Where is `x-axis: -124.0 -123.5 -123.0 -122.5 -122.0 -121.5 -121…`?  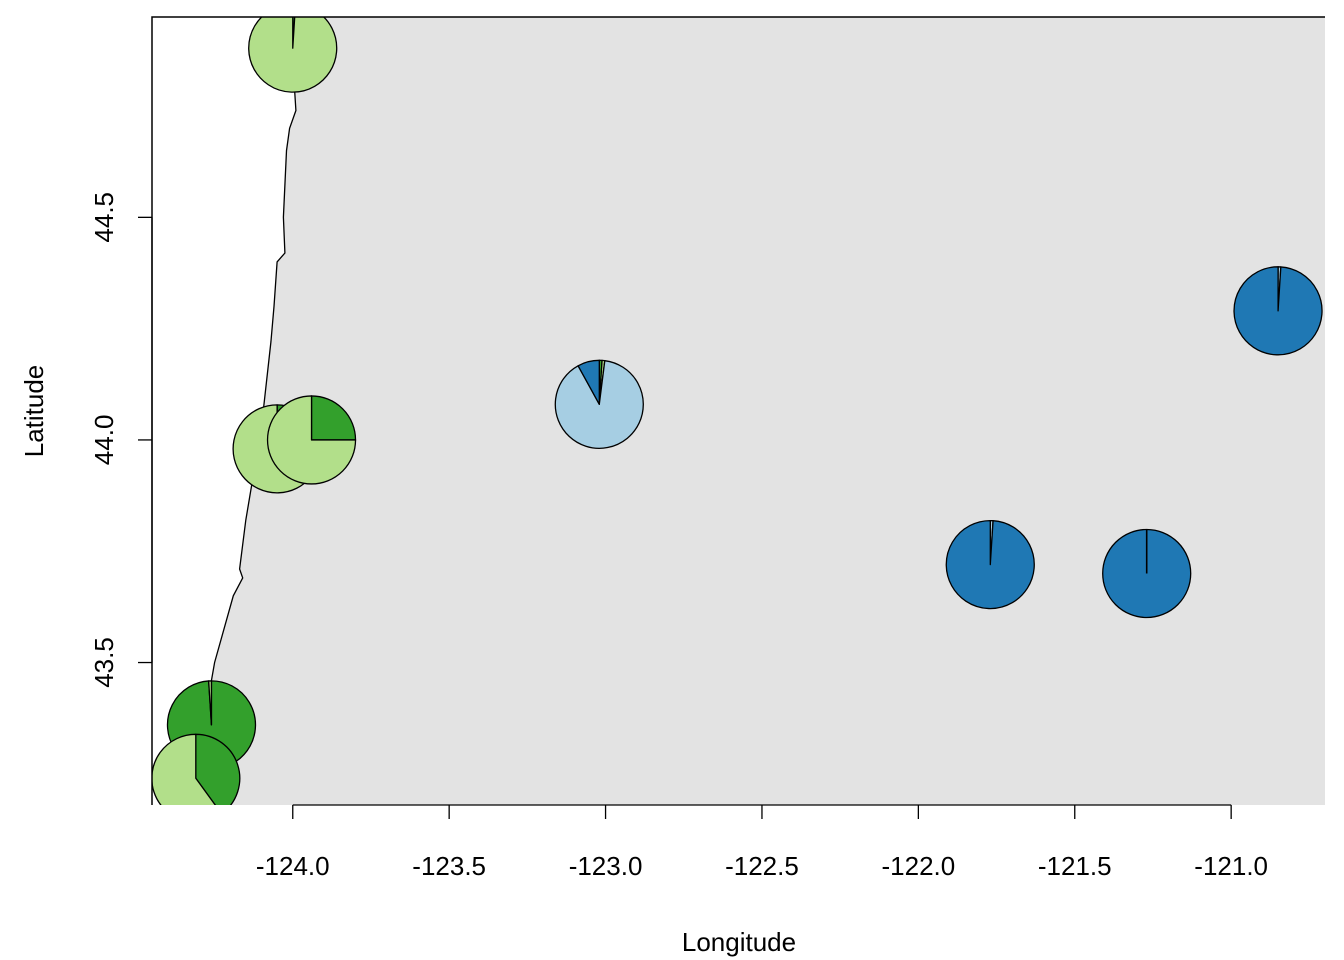
x-axis: -124.0 -123.5 -123.0 -122.5 -122.0 -121.5 -121… is located at coordinates (762, 842).